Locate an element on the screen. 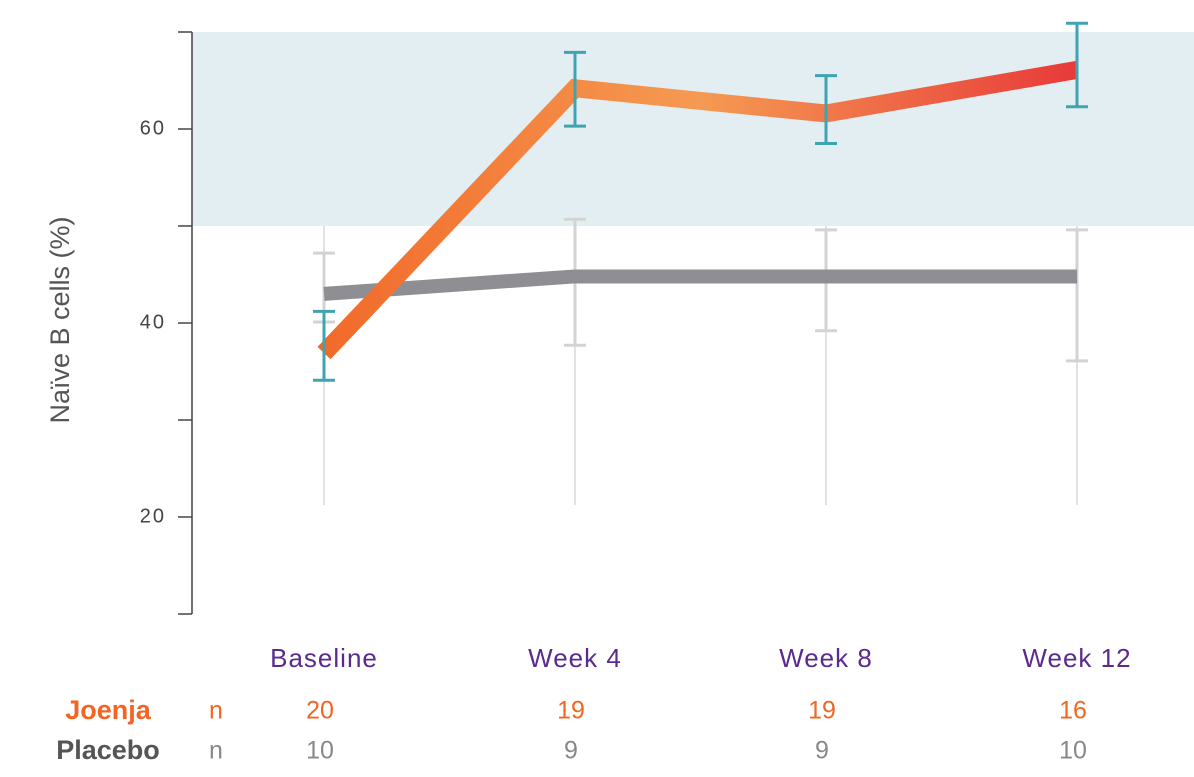 The image size is (1194, 777). n-value: 16 is located at coordinates (1073, 711).